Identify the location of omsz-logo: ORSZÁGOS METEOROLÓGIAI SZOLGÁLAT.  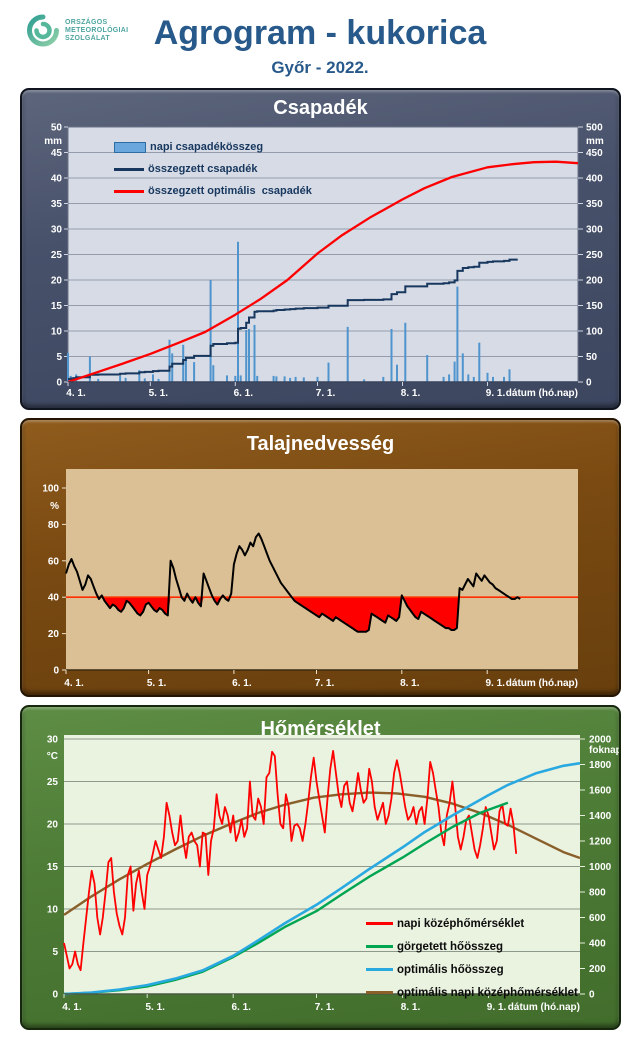
(77, 31).